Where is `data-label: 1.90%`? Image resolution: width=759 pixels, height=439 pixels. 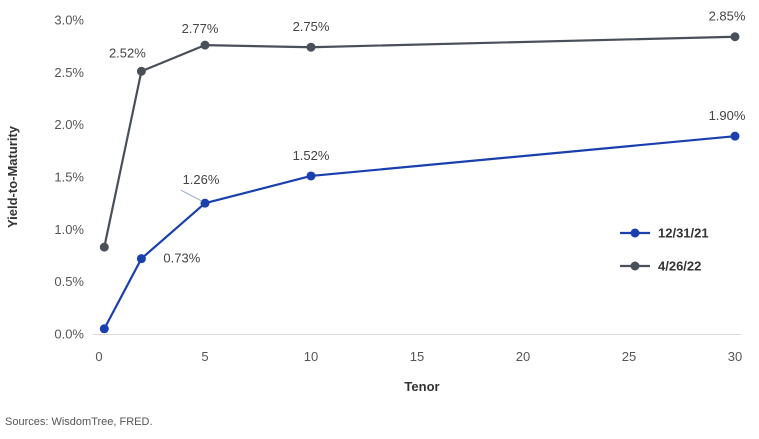 data-label: 1.90% is located at coordinates (727, 115).